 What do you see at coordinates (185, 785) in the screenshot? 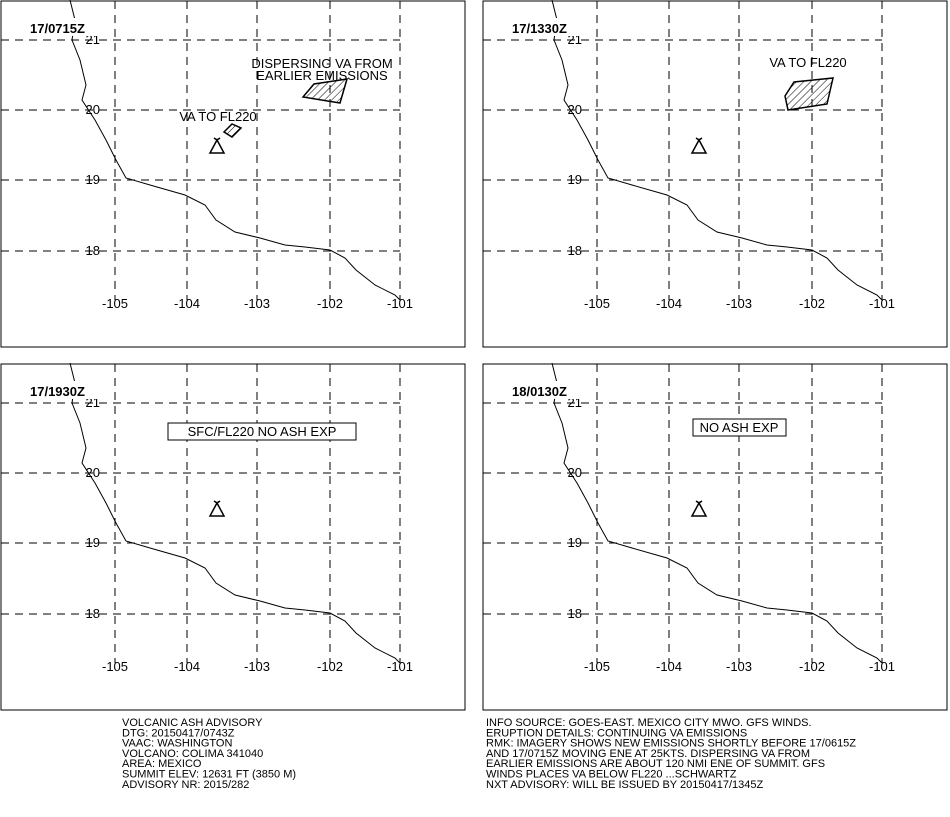
I see `footer-left-line: ADVISORY NR: 2015/282` at bounding box center [185, 785].